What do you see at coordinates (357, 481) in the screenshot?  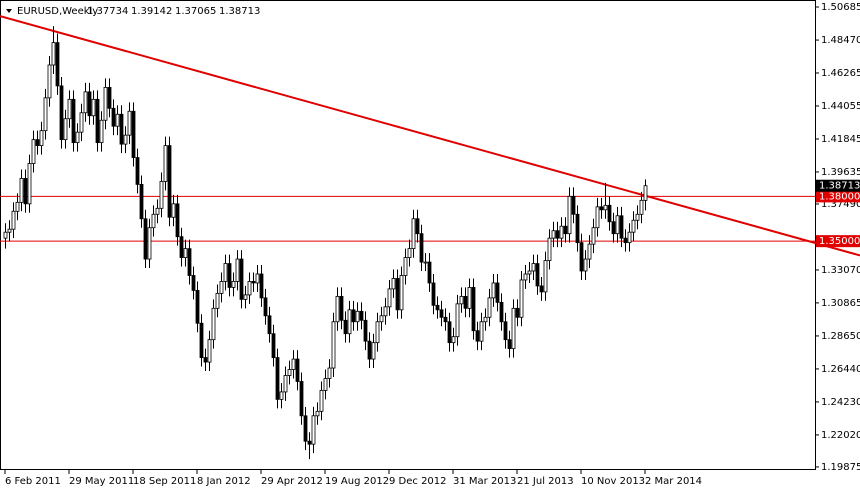 I see `x-tick-label: 19 Aug 2012` at bounding box center [357, 481].